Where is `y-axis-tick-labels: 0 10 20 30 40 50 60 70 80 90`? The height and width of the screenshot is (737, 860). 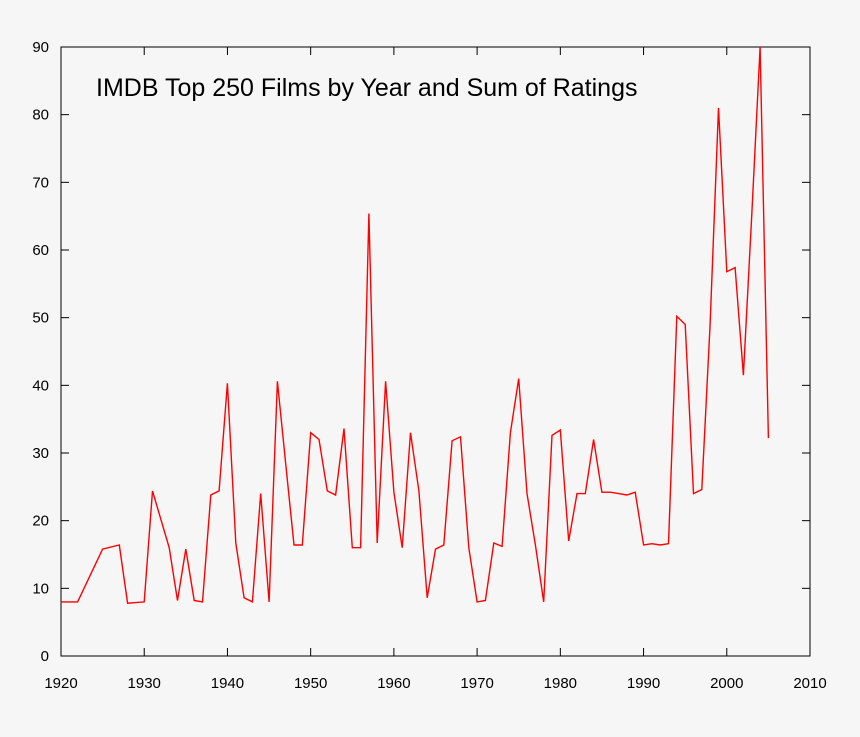
y-axis-tick-labels: 0 10 20 30 40 50 60 70 80 90 is located at coordinates (40, 352).